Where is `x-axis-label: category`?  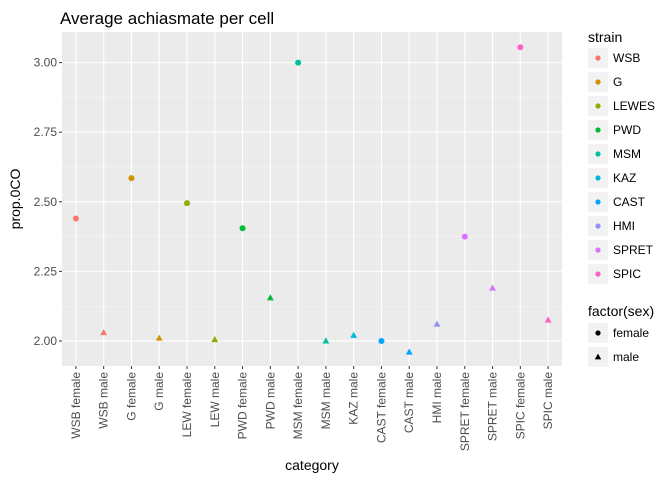 x-axis-label: category is located at coordinates (312, 465).